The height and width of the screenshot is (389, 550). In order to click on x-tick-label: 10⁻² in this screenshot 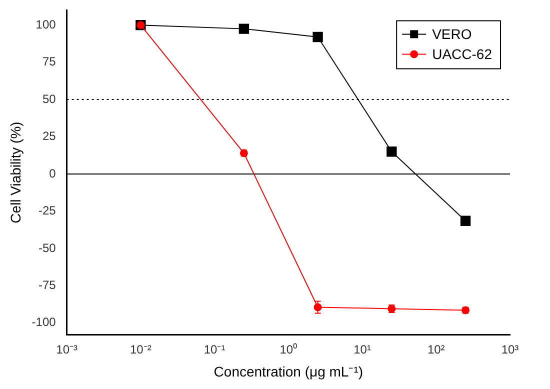, I will do `click(141, 349)`.